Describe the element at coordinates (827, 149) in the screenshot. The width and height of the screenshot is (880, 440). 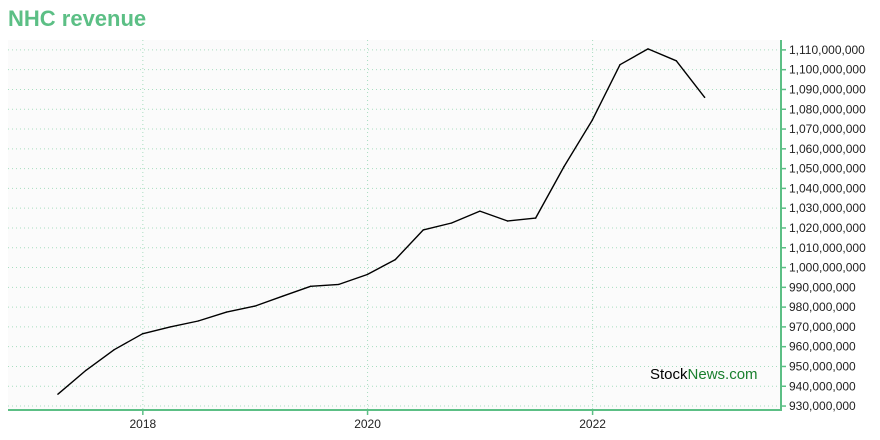
I see `y-tick-label: 1,060,000,000` at that location.